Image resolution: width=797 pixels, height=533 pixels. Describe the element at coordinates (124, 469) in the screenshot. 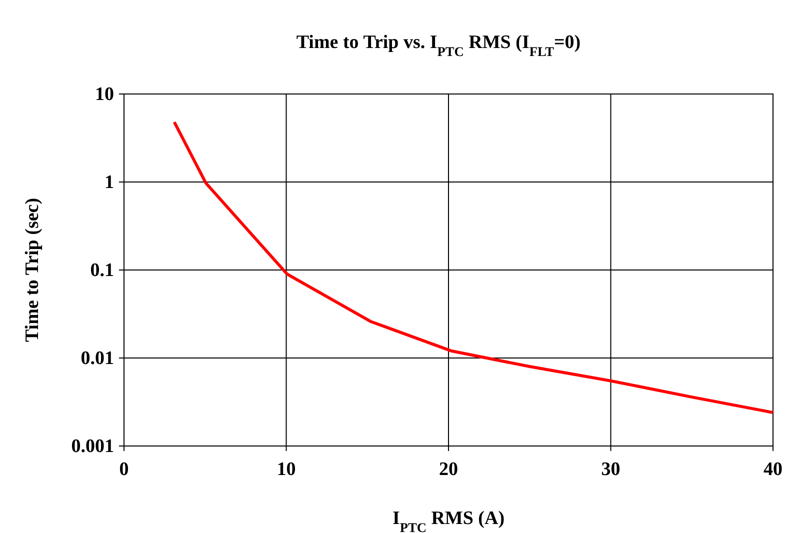

I see `x-tick-label: 0` at that location.